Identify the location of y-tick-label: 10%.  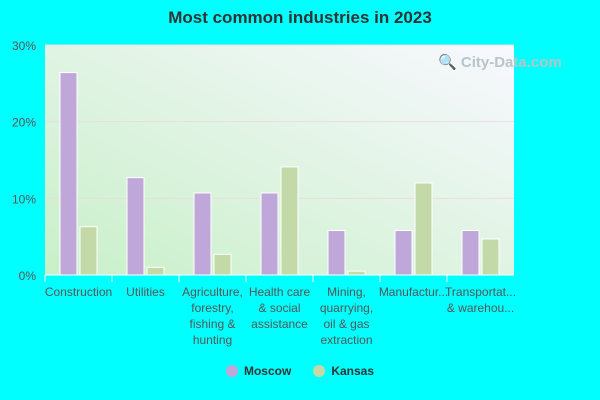
(24, 199).